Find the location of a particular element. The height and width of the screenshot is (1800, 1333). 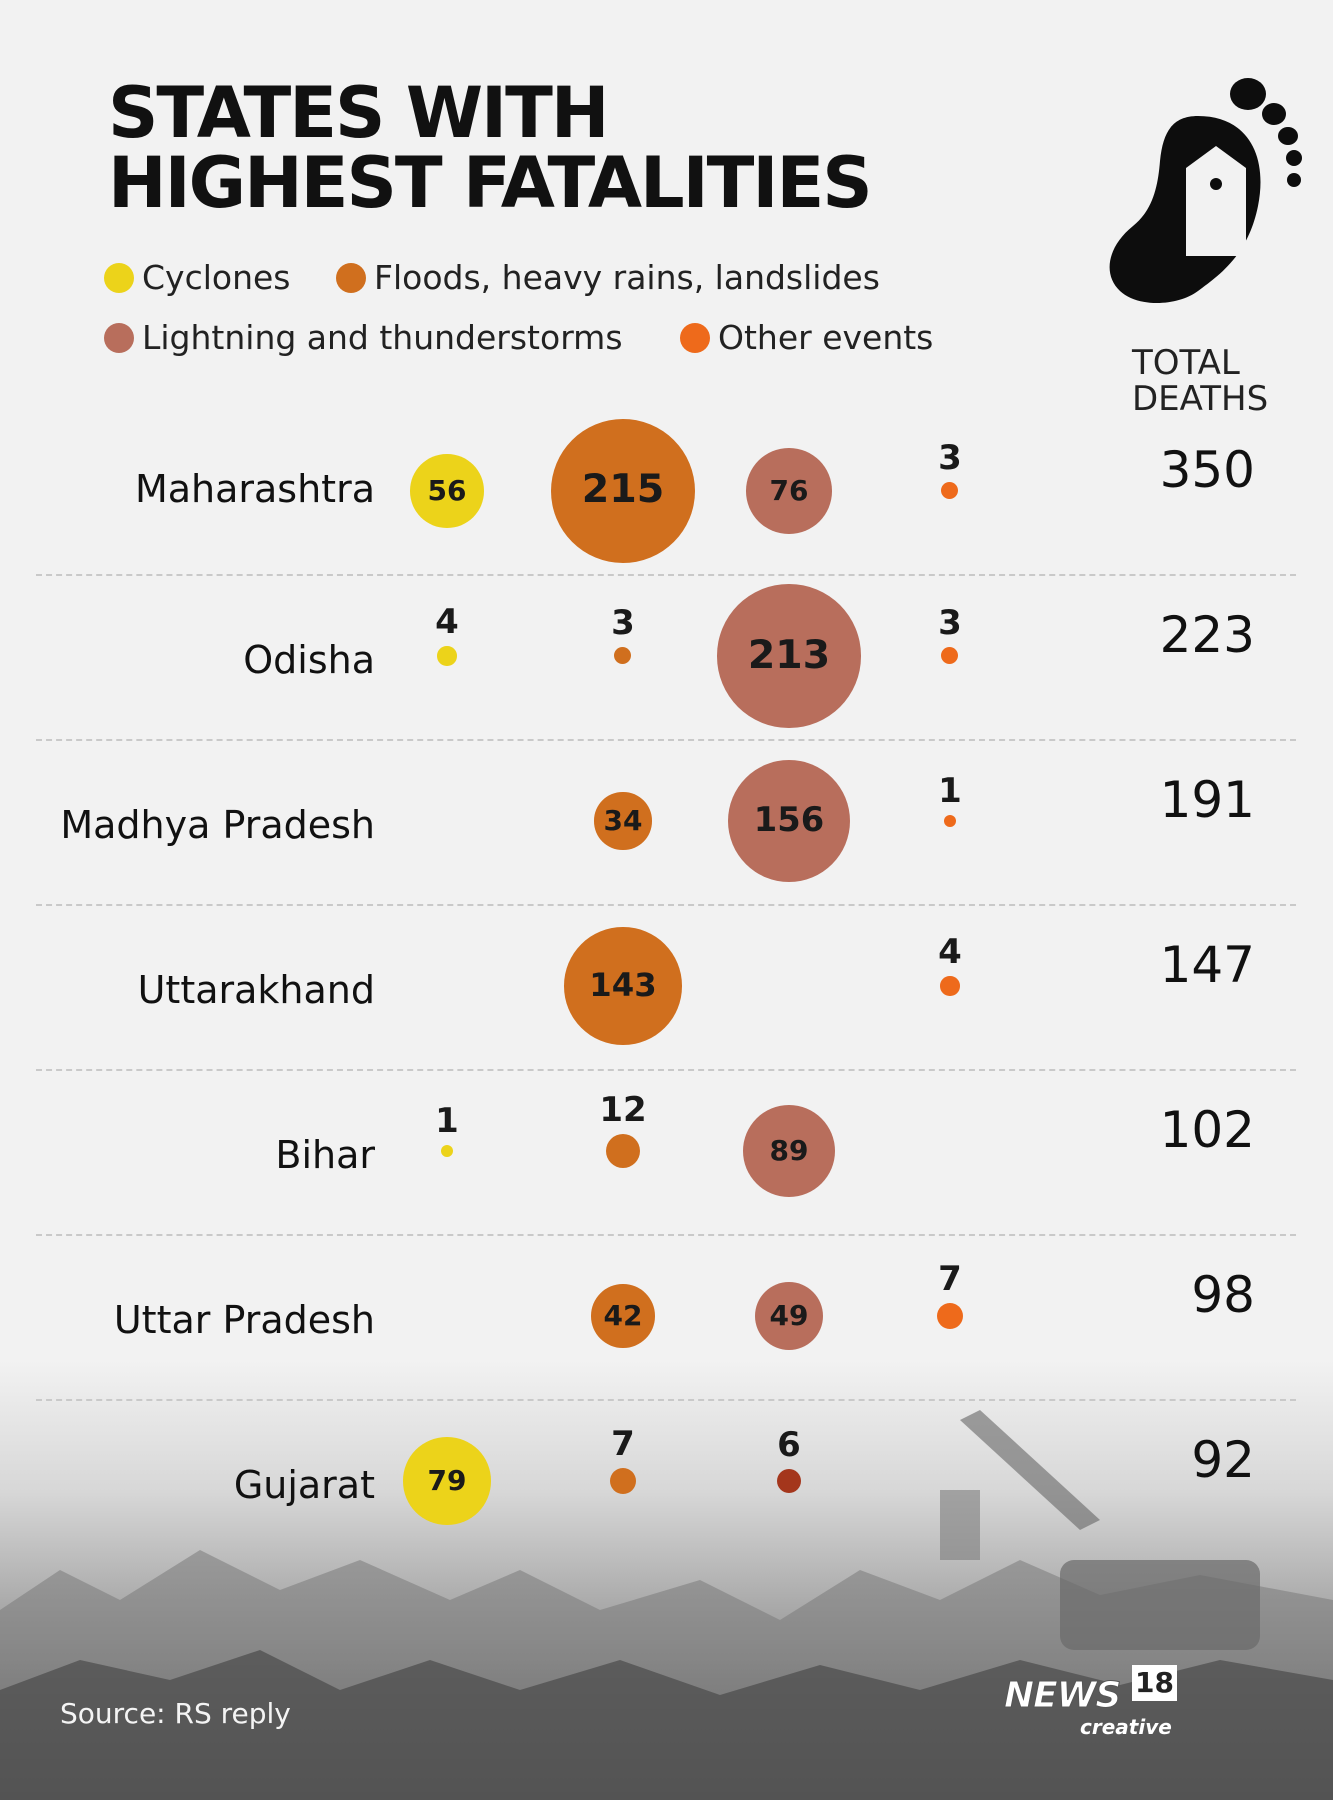

bubble-bihar-cyclones is located at coordinates (447, 1151).